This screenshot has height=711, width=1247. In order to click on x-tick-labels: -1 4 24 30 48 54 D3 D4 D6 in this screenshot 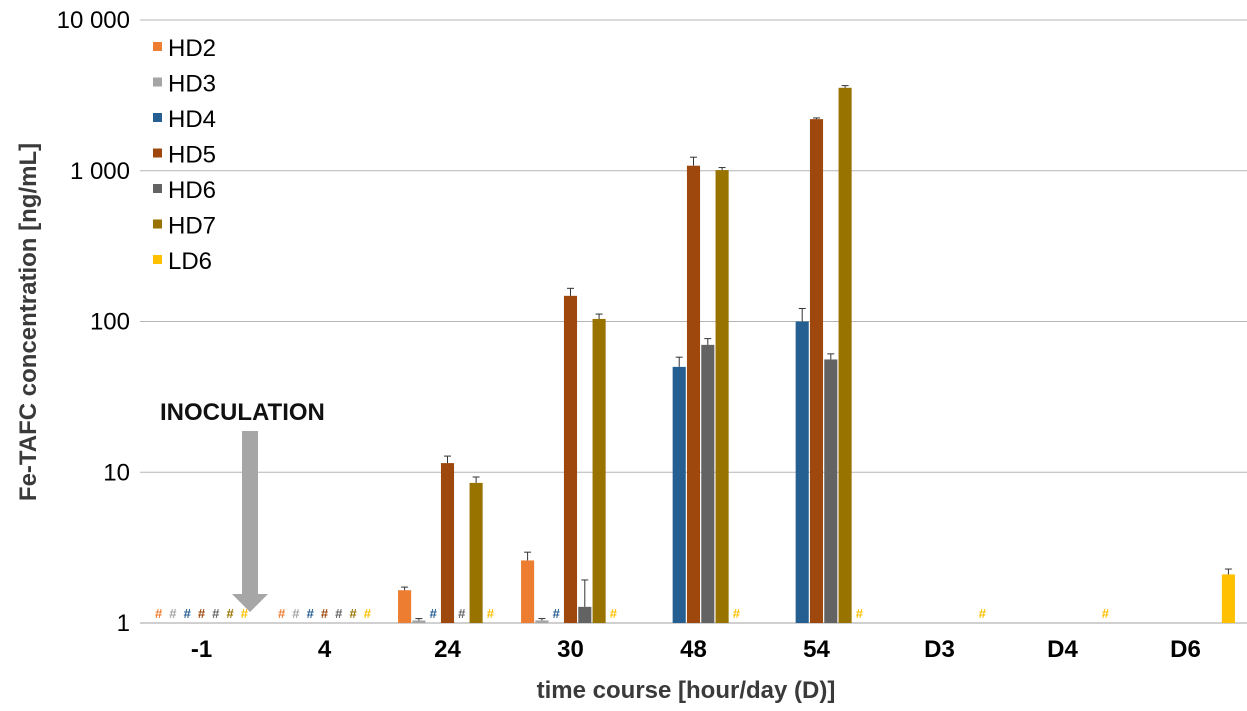, I will do `click(696, 649)`.